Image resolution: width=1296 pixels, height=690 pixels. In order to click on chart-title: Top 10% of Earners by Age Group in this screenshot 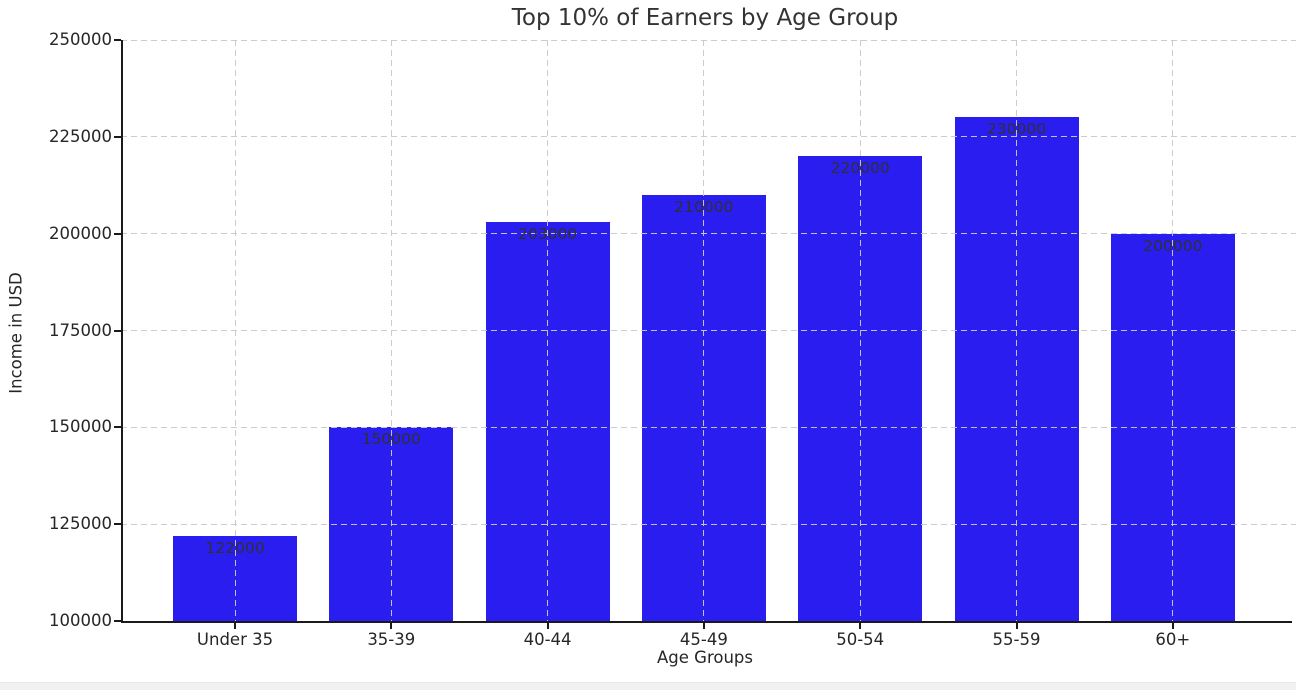, I will do `click(705, 18)`.